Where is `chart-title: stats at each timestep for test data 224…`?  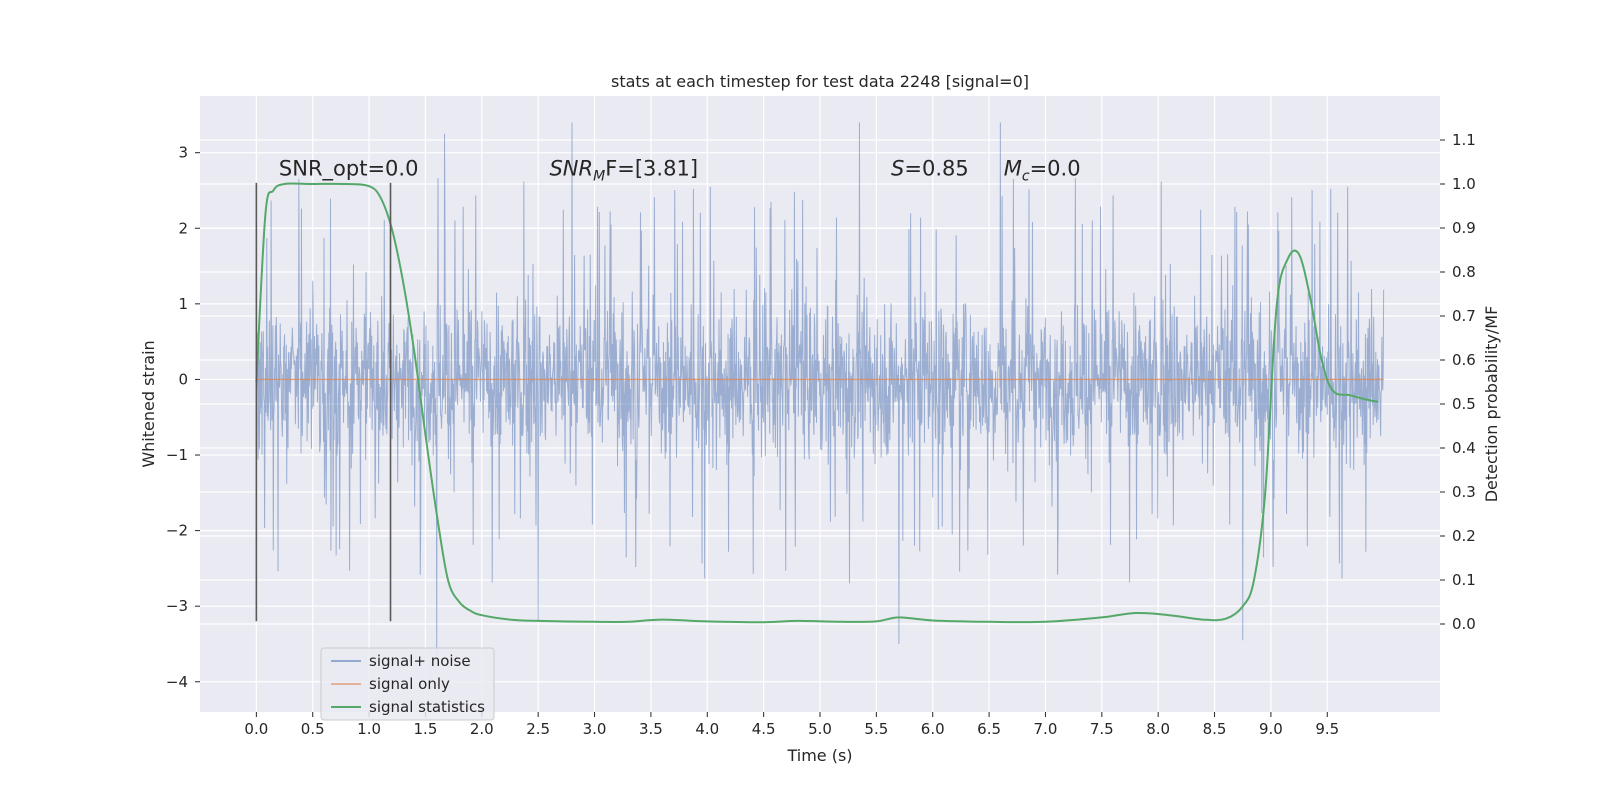
chart-title: stats at each timestep for test data 224… is located at coordinates (820, 81).